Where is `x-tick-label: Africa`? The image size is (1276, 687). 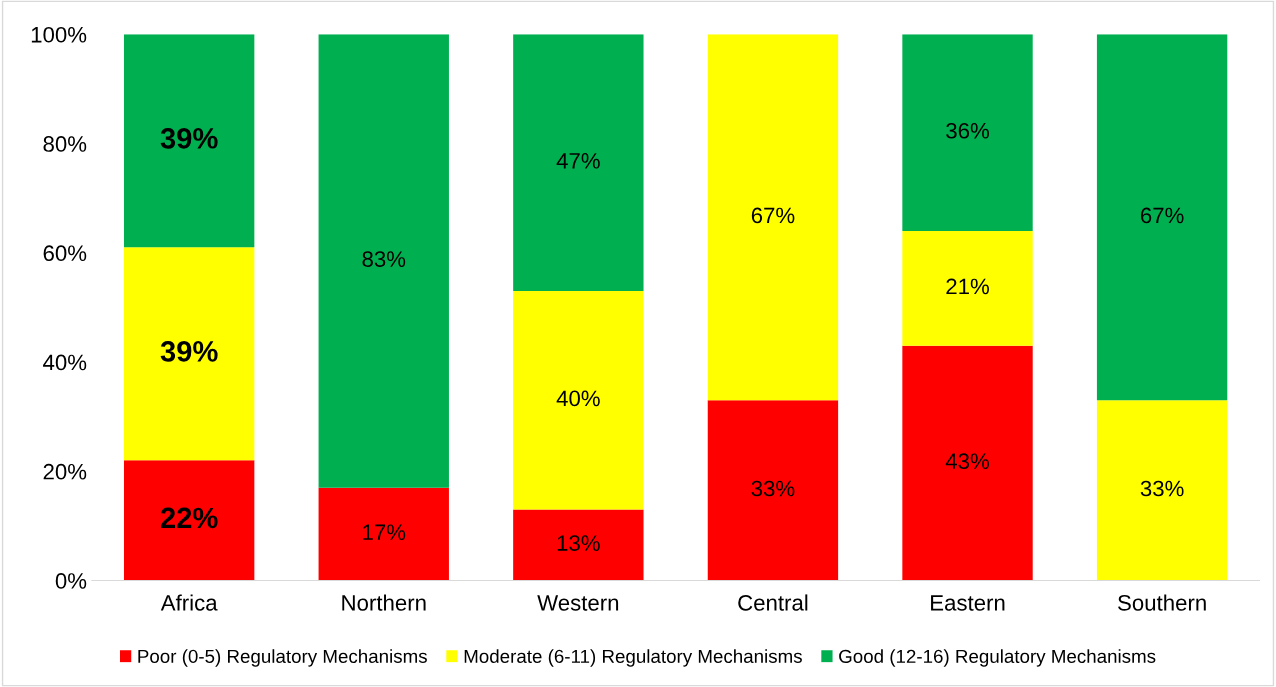 x-tick-label: Africa is located at coordinates (189, 602).